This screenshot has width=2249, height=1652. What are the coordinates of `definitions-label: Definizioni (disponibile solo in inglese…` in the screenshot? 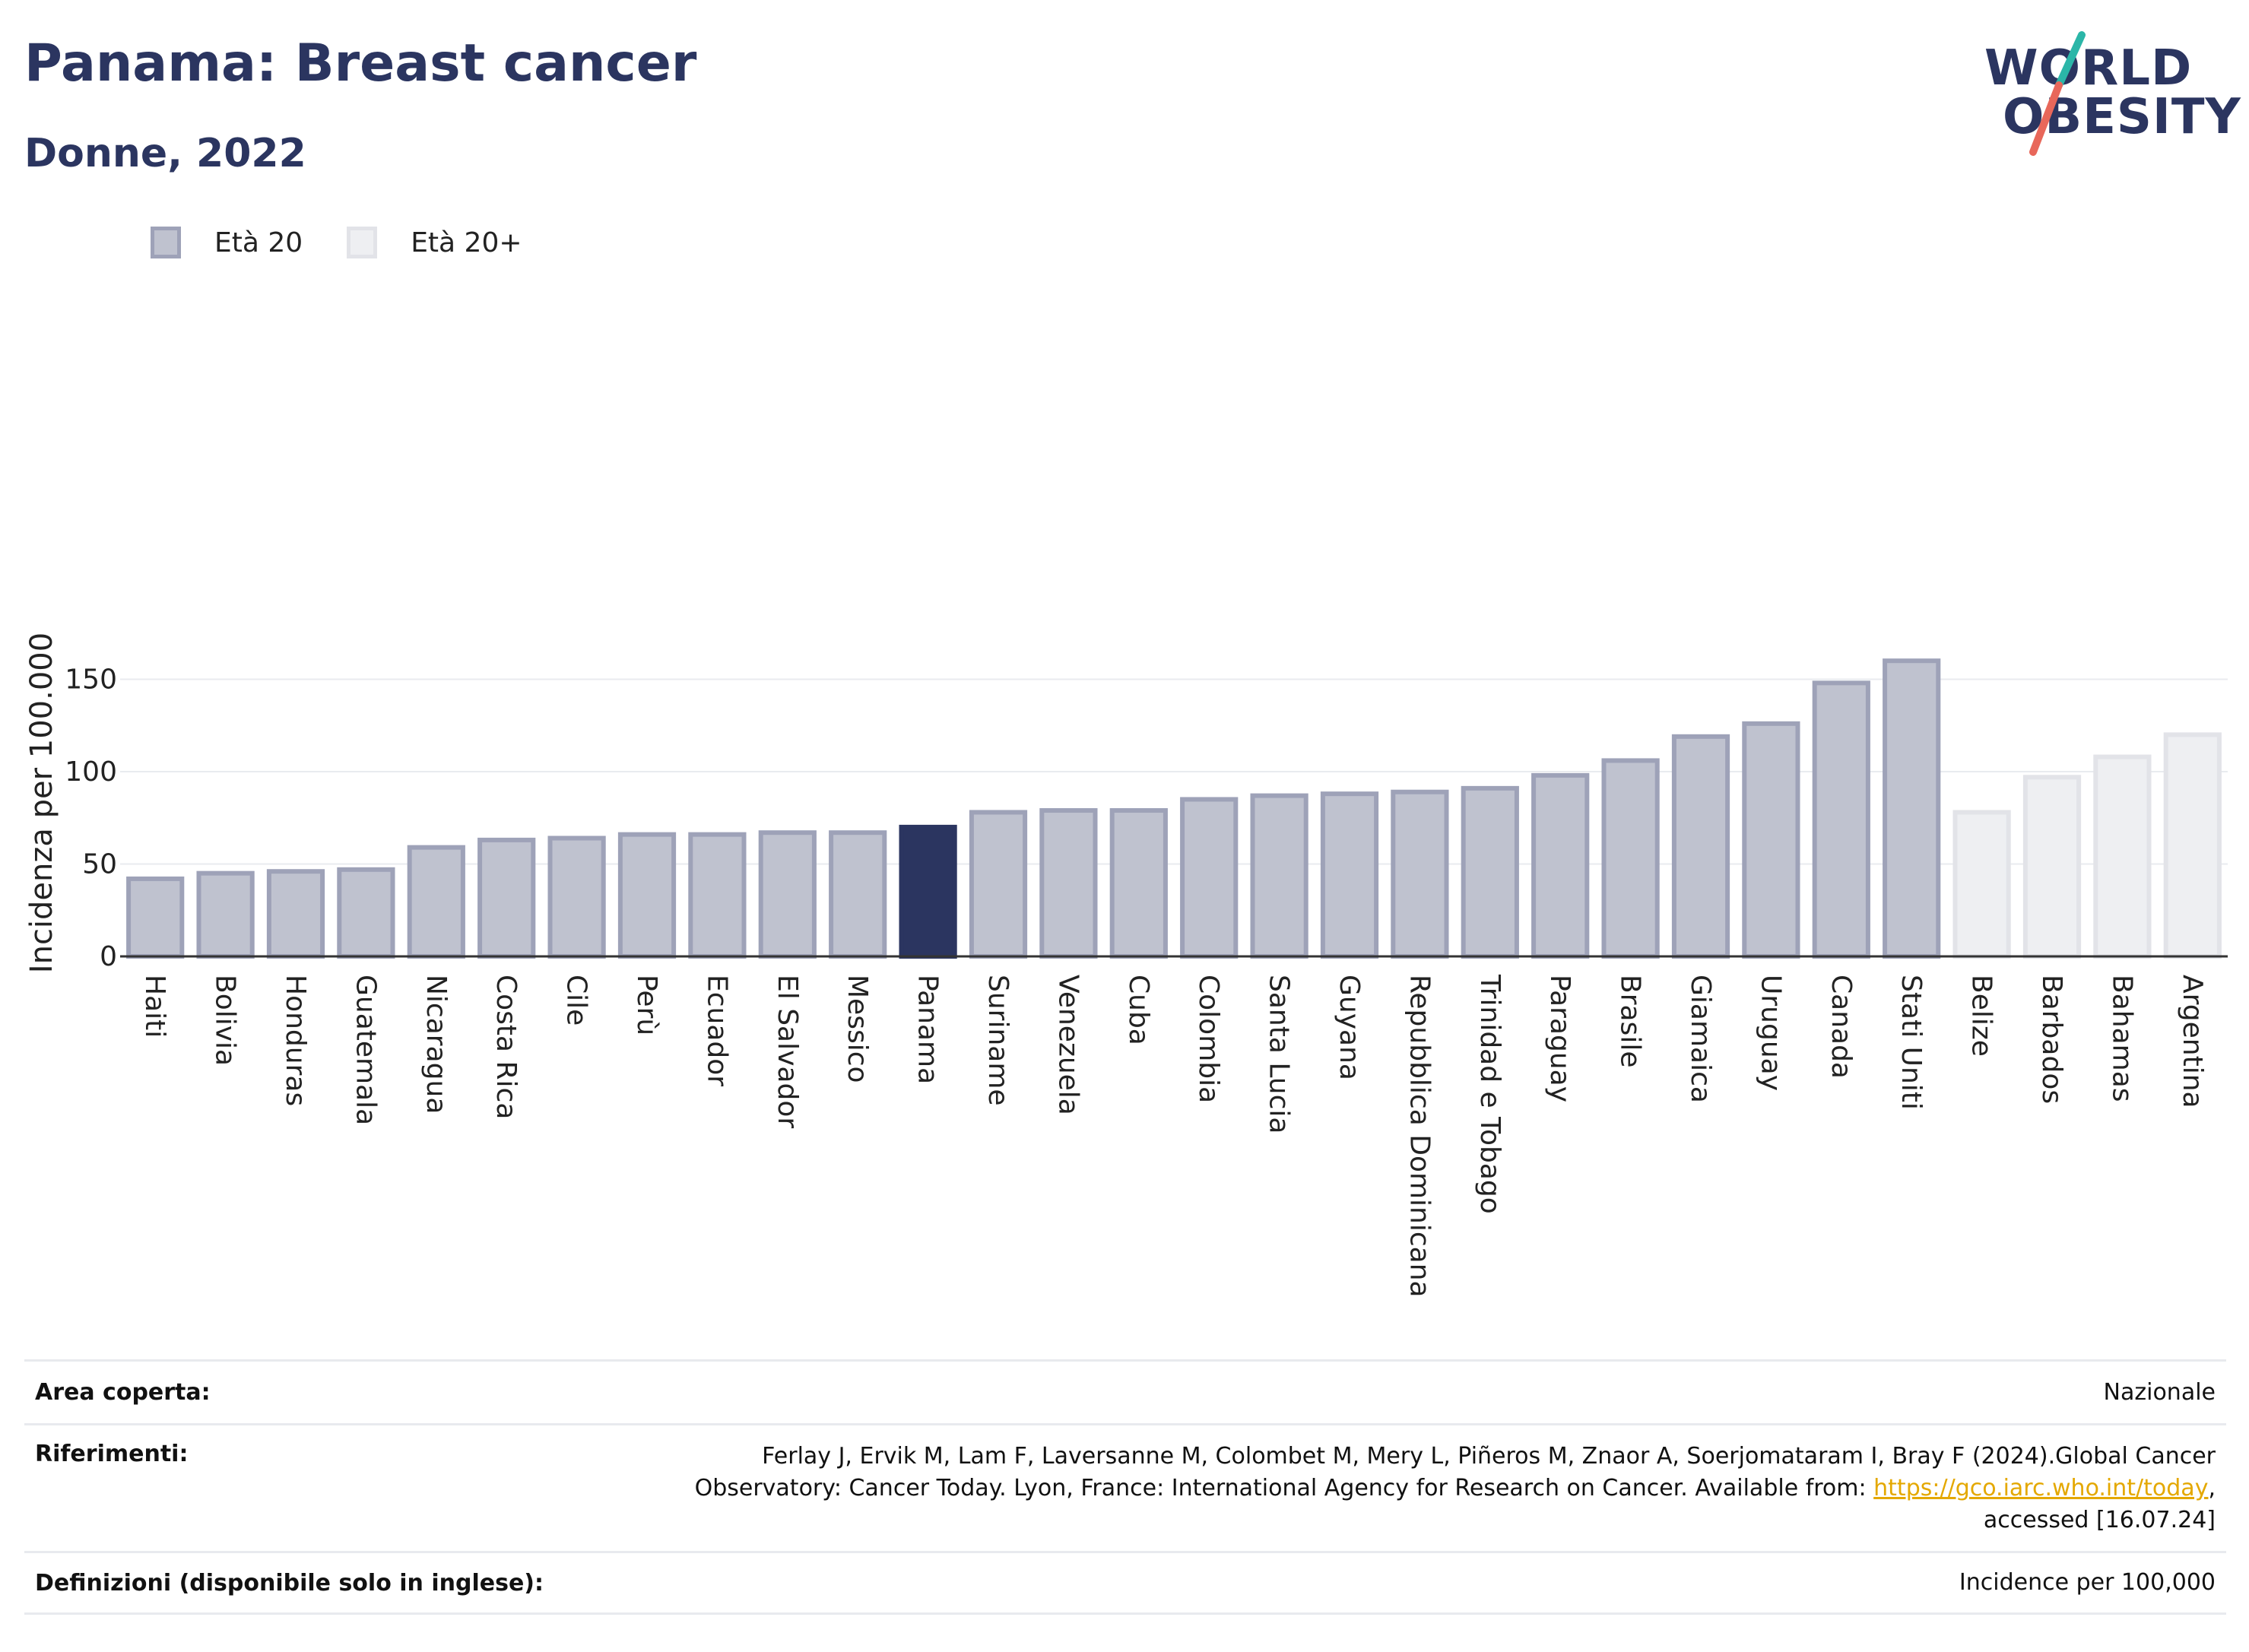 It's located at (289, 1583).